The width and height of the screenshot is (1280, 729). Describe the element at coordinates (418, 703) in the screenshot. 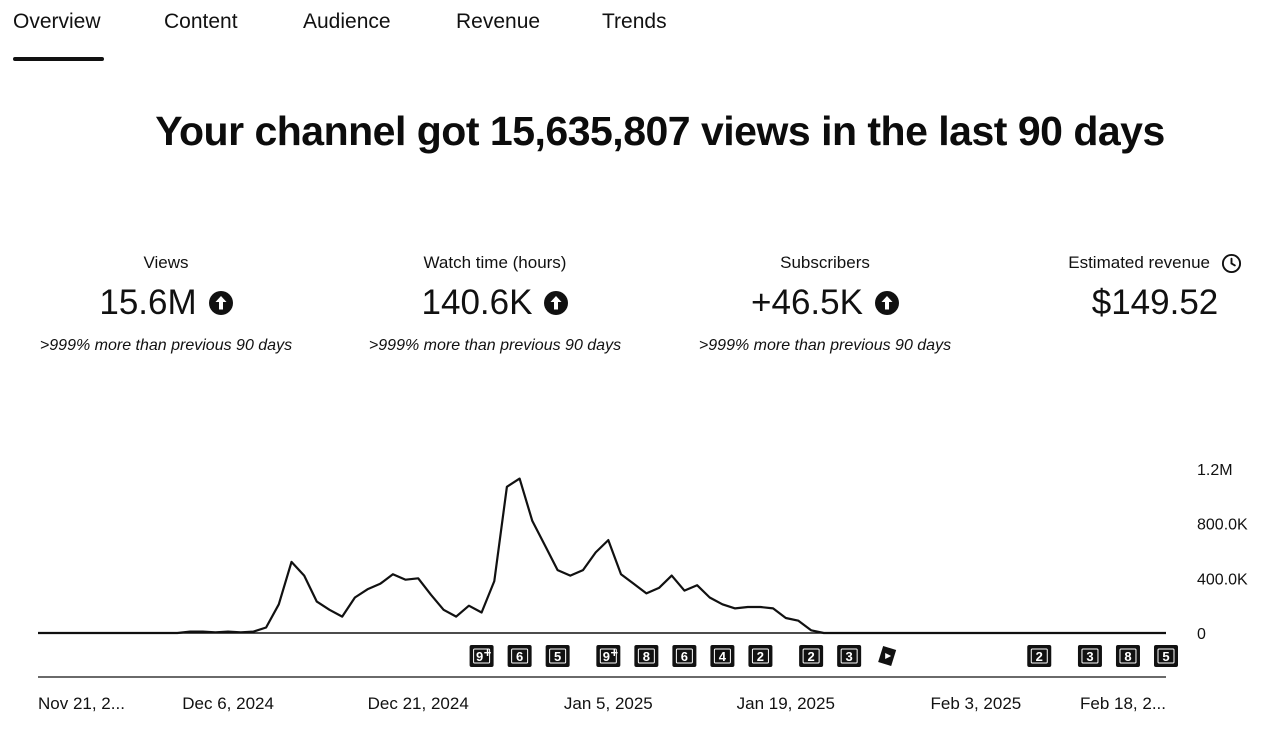

I see `x-tick-label: Dec 21, 2024` at that location.